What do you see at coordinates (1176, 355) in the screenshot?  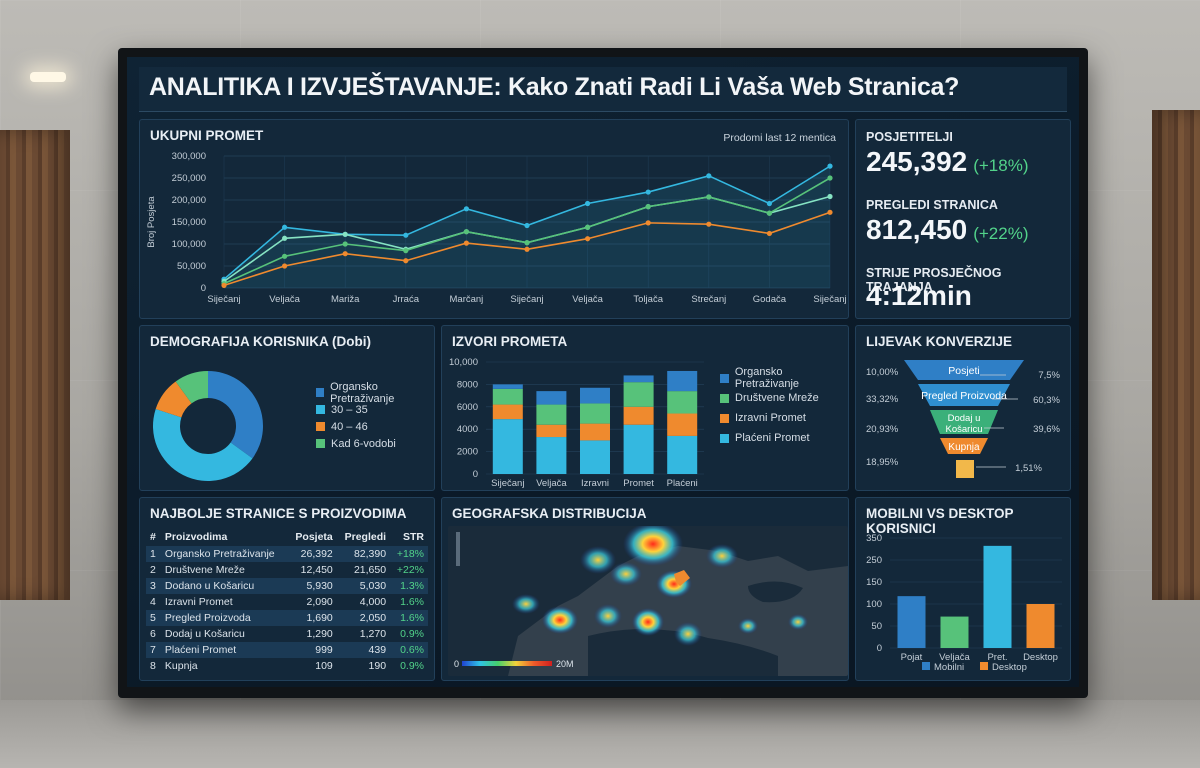 I see `wood-panel-right` at bounding box center [1176, 355].